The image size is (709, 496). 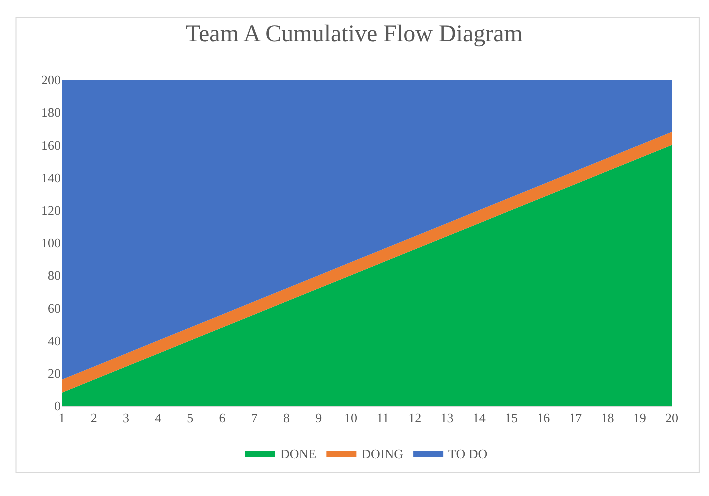 I want to click on y-tick-label: 0, so click(x=57, y=406).